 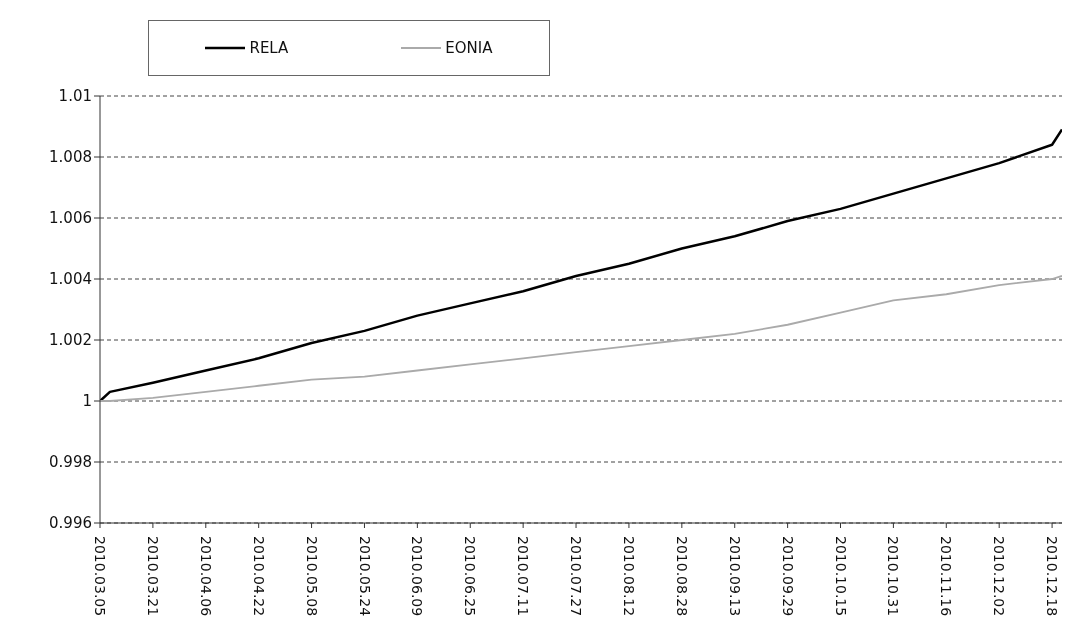 What do you see at coordinates (70, 462) in the screenshot?
I see `y-tick-label: 0.998` at bounding box center [70, 462].